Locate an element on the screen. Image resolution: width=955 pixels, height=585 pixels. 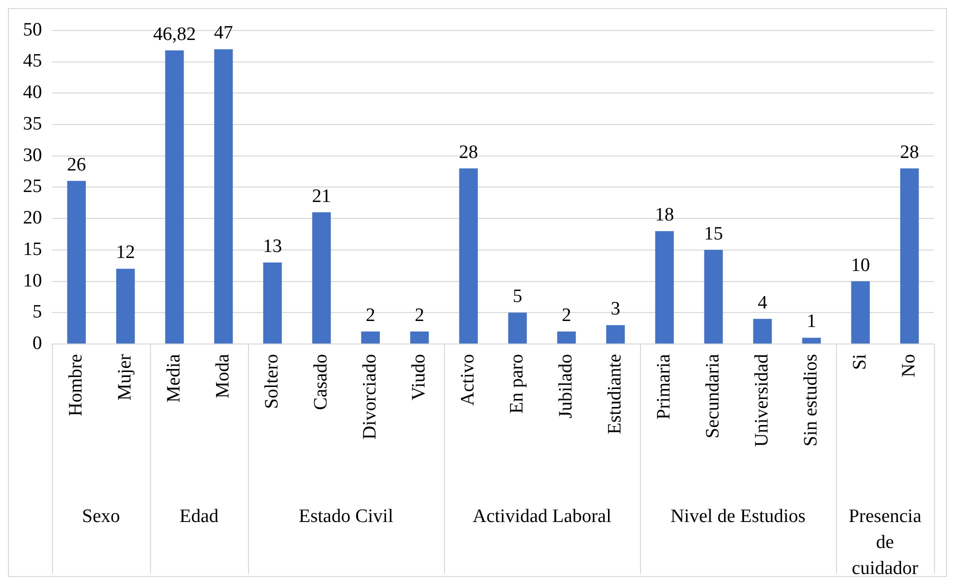
data-label: 47 is located at coordinates (223, 33).